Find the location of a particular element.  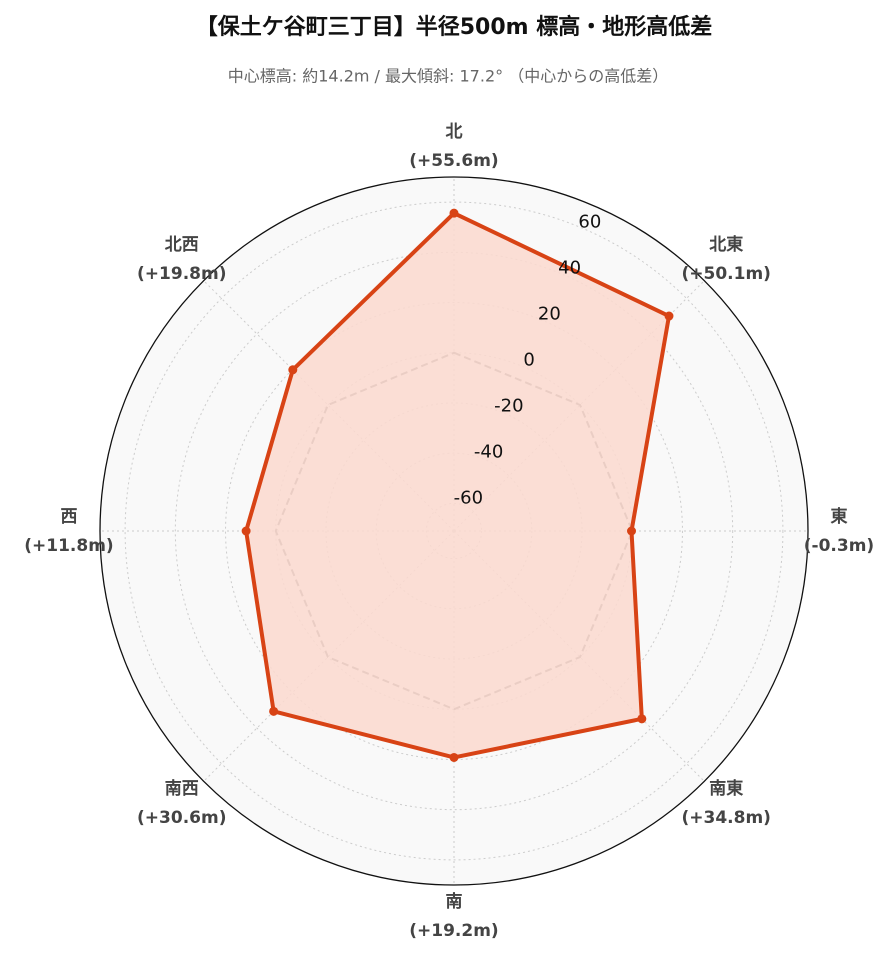

r-tick-label: 0 is located at coordinates (528, 360).